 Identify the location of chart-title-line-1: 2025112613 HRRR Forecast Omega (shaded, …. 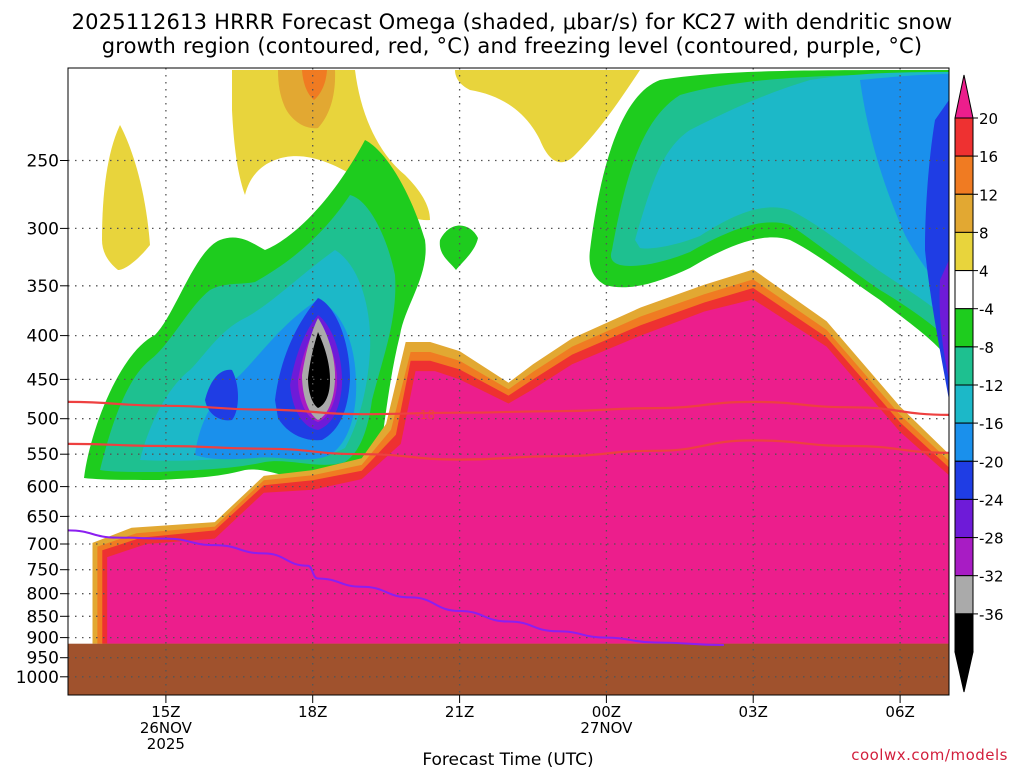
(512, 22).